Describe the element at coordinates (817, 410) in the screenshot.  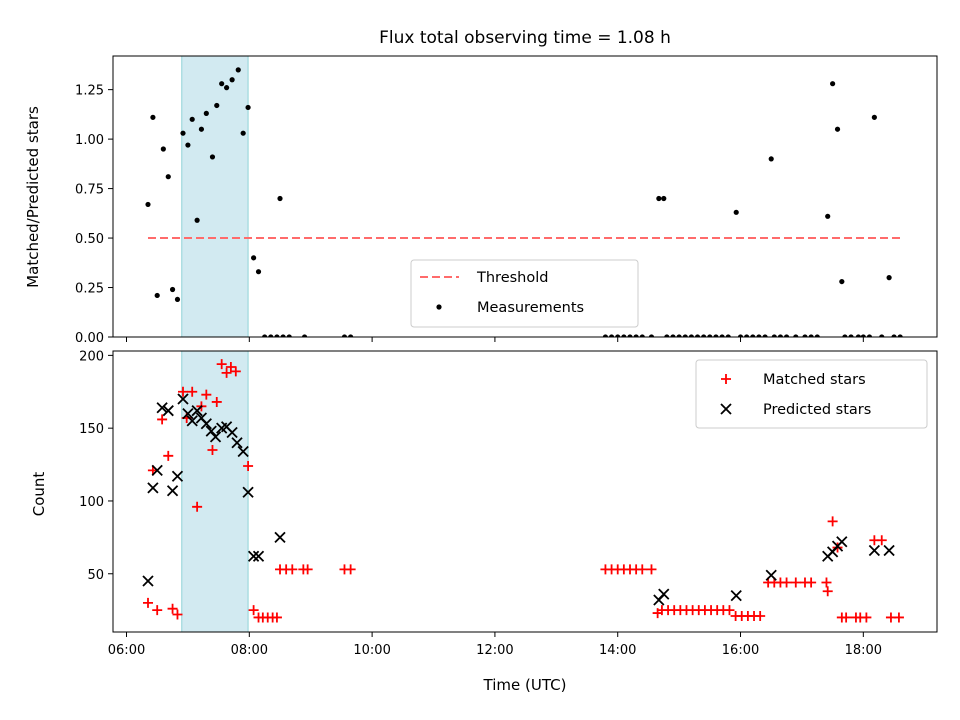
I see `legend-predicted-label: Predicted stars` at that location.